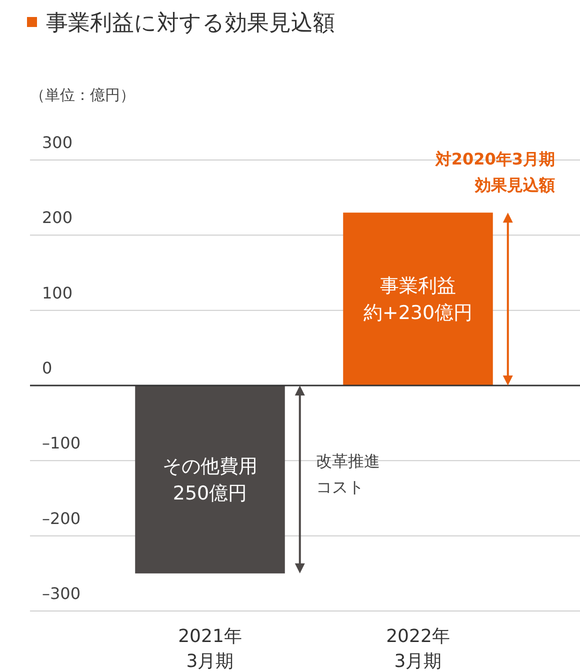 This screenshot has width=580, height=672. I want to click on annotation: 事業利益, so click(418, 286).